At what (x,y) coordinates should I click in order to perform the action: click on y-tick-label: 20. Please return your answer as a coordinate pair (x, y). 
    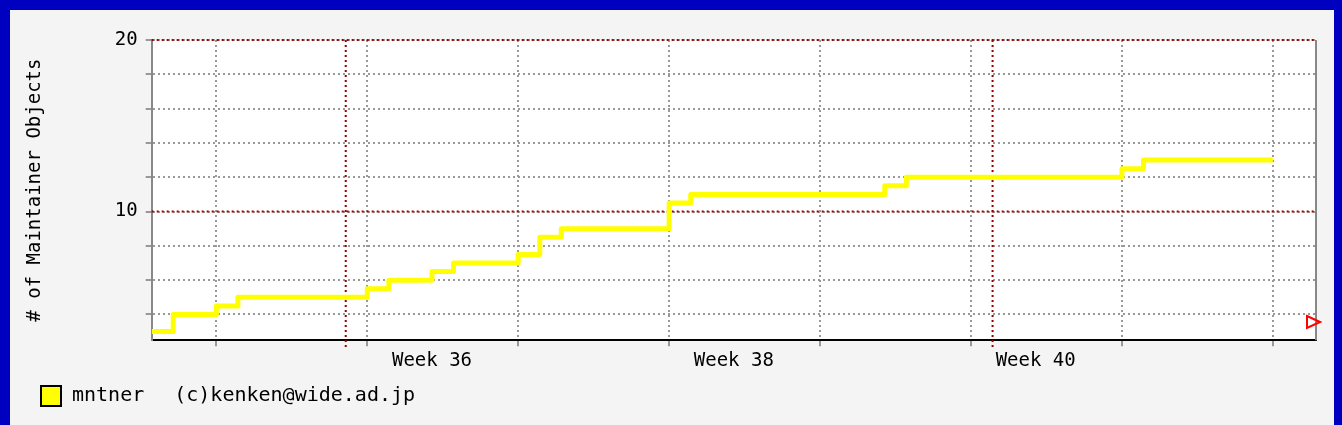
    Looking at the image, I should click on (126, 37).